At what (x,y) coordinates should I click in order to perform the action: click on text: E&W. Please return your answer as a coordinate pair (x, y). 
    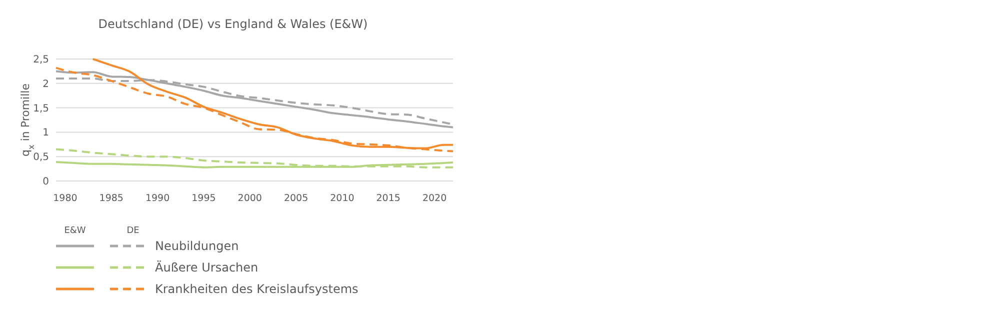
    Looking at the image, I should click on (75, 231).